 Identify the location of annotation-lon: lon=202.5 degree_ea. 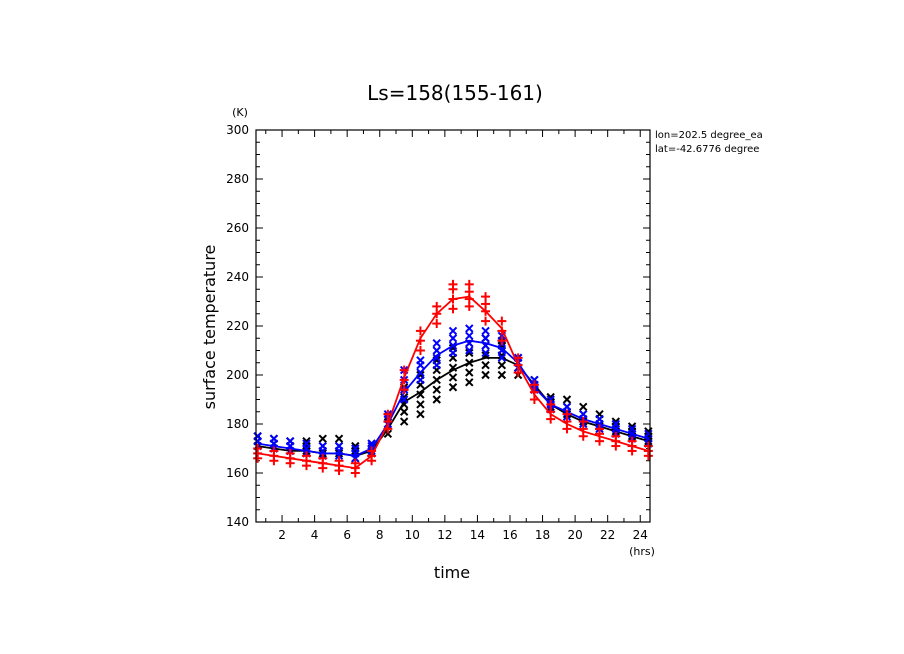
(709, 135).